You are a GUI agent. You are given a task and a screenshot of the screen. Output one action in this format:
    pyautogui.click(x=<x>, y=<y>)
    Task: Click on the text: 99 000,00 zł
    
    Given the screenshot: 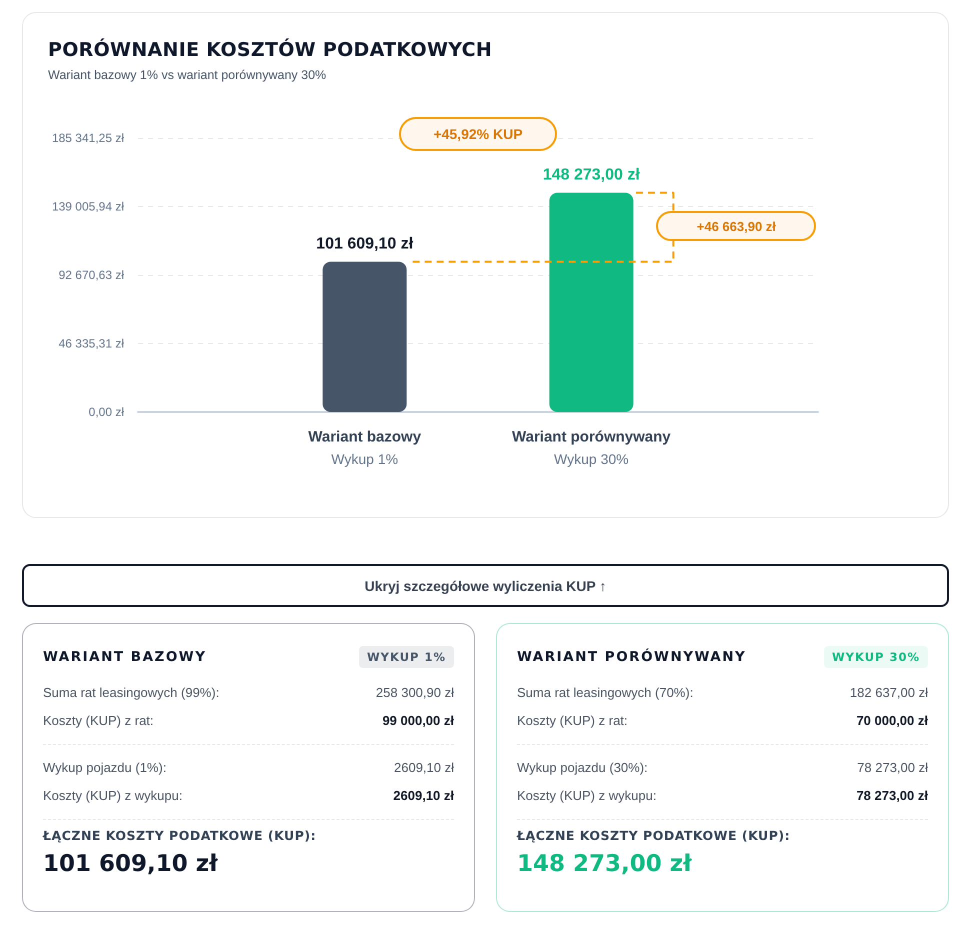 What is the action you would take?
    pyautogui.click(x=418, y=720)
    